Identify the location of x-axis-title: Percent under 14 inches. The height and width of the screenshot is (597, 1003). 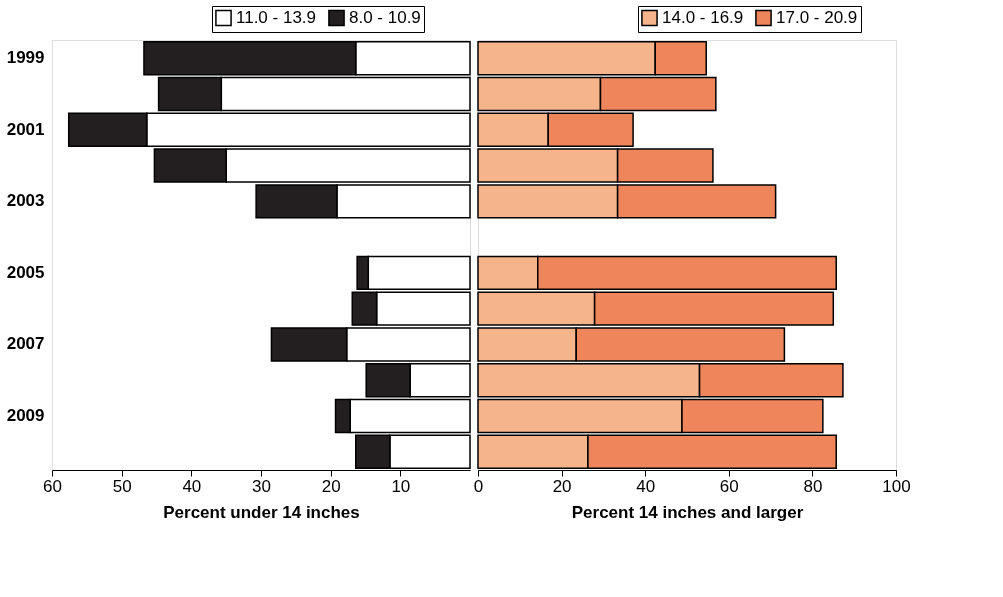
(261, 512).